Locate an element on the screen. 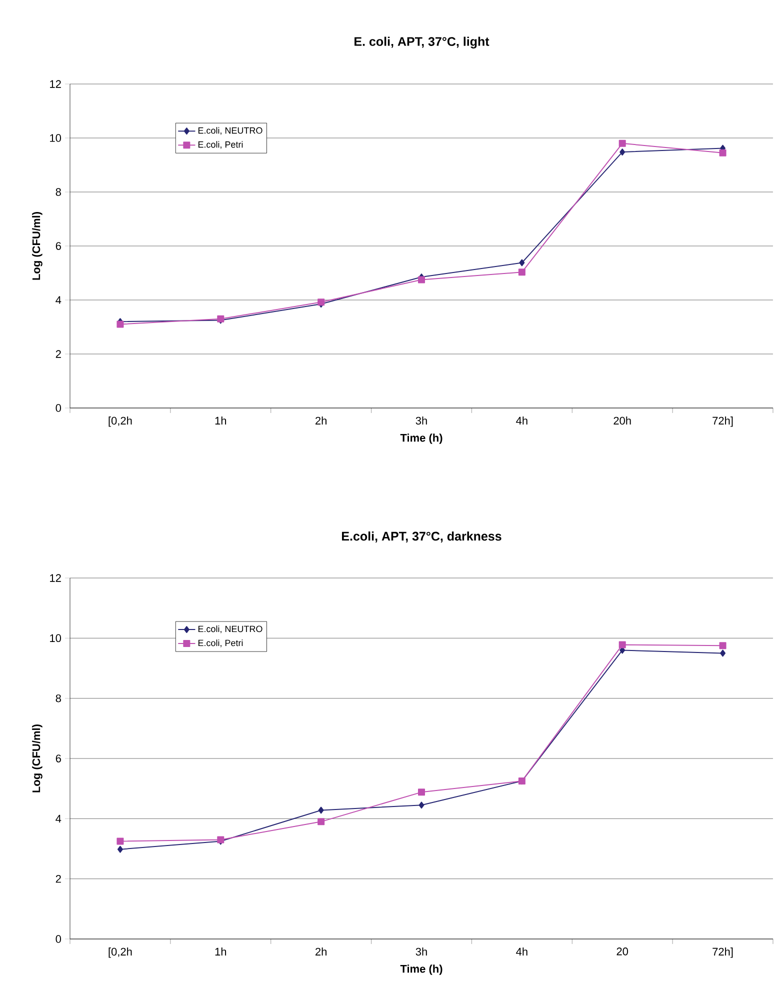  x-tick-label: 20h is located at coordinates (622, 420).